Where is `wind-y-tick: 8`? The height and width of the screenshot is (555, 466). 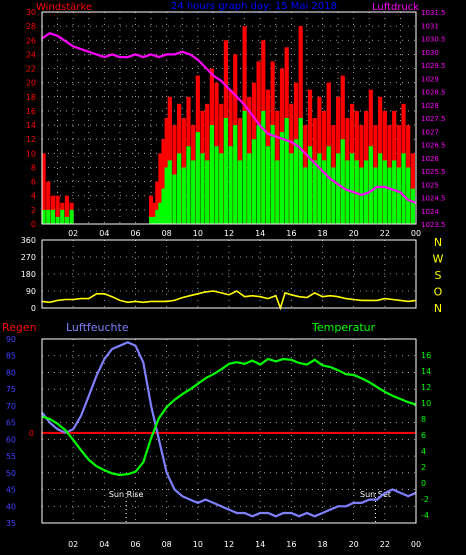 wind-y-tick: 8 is located at coordinates (33, 167).